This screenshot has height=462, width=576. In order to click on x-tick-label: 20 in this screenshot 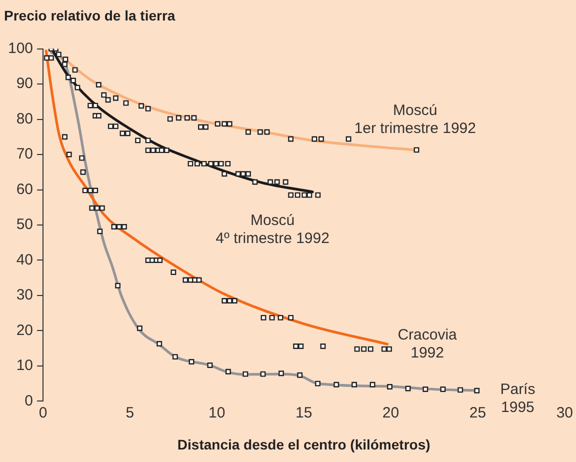, I will do `click(391, 413)`.